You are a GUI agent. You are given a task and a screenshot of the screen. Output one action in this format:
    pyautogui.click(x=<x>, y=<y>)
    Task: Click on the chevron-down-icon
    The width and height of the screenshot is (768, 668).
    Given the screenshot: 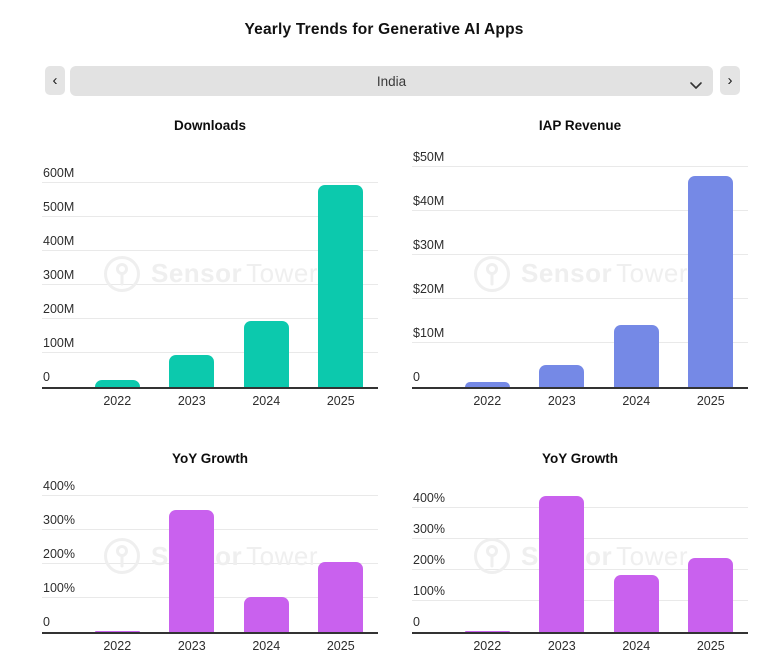 What is the action you would take?
    pyautogui.click(x=696, y=86)
    